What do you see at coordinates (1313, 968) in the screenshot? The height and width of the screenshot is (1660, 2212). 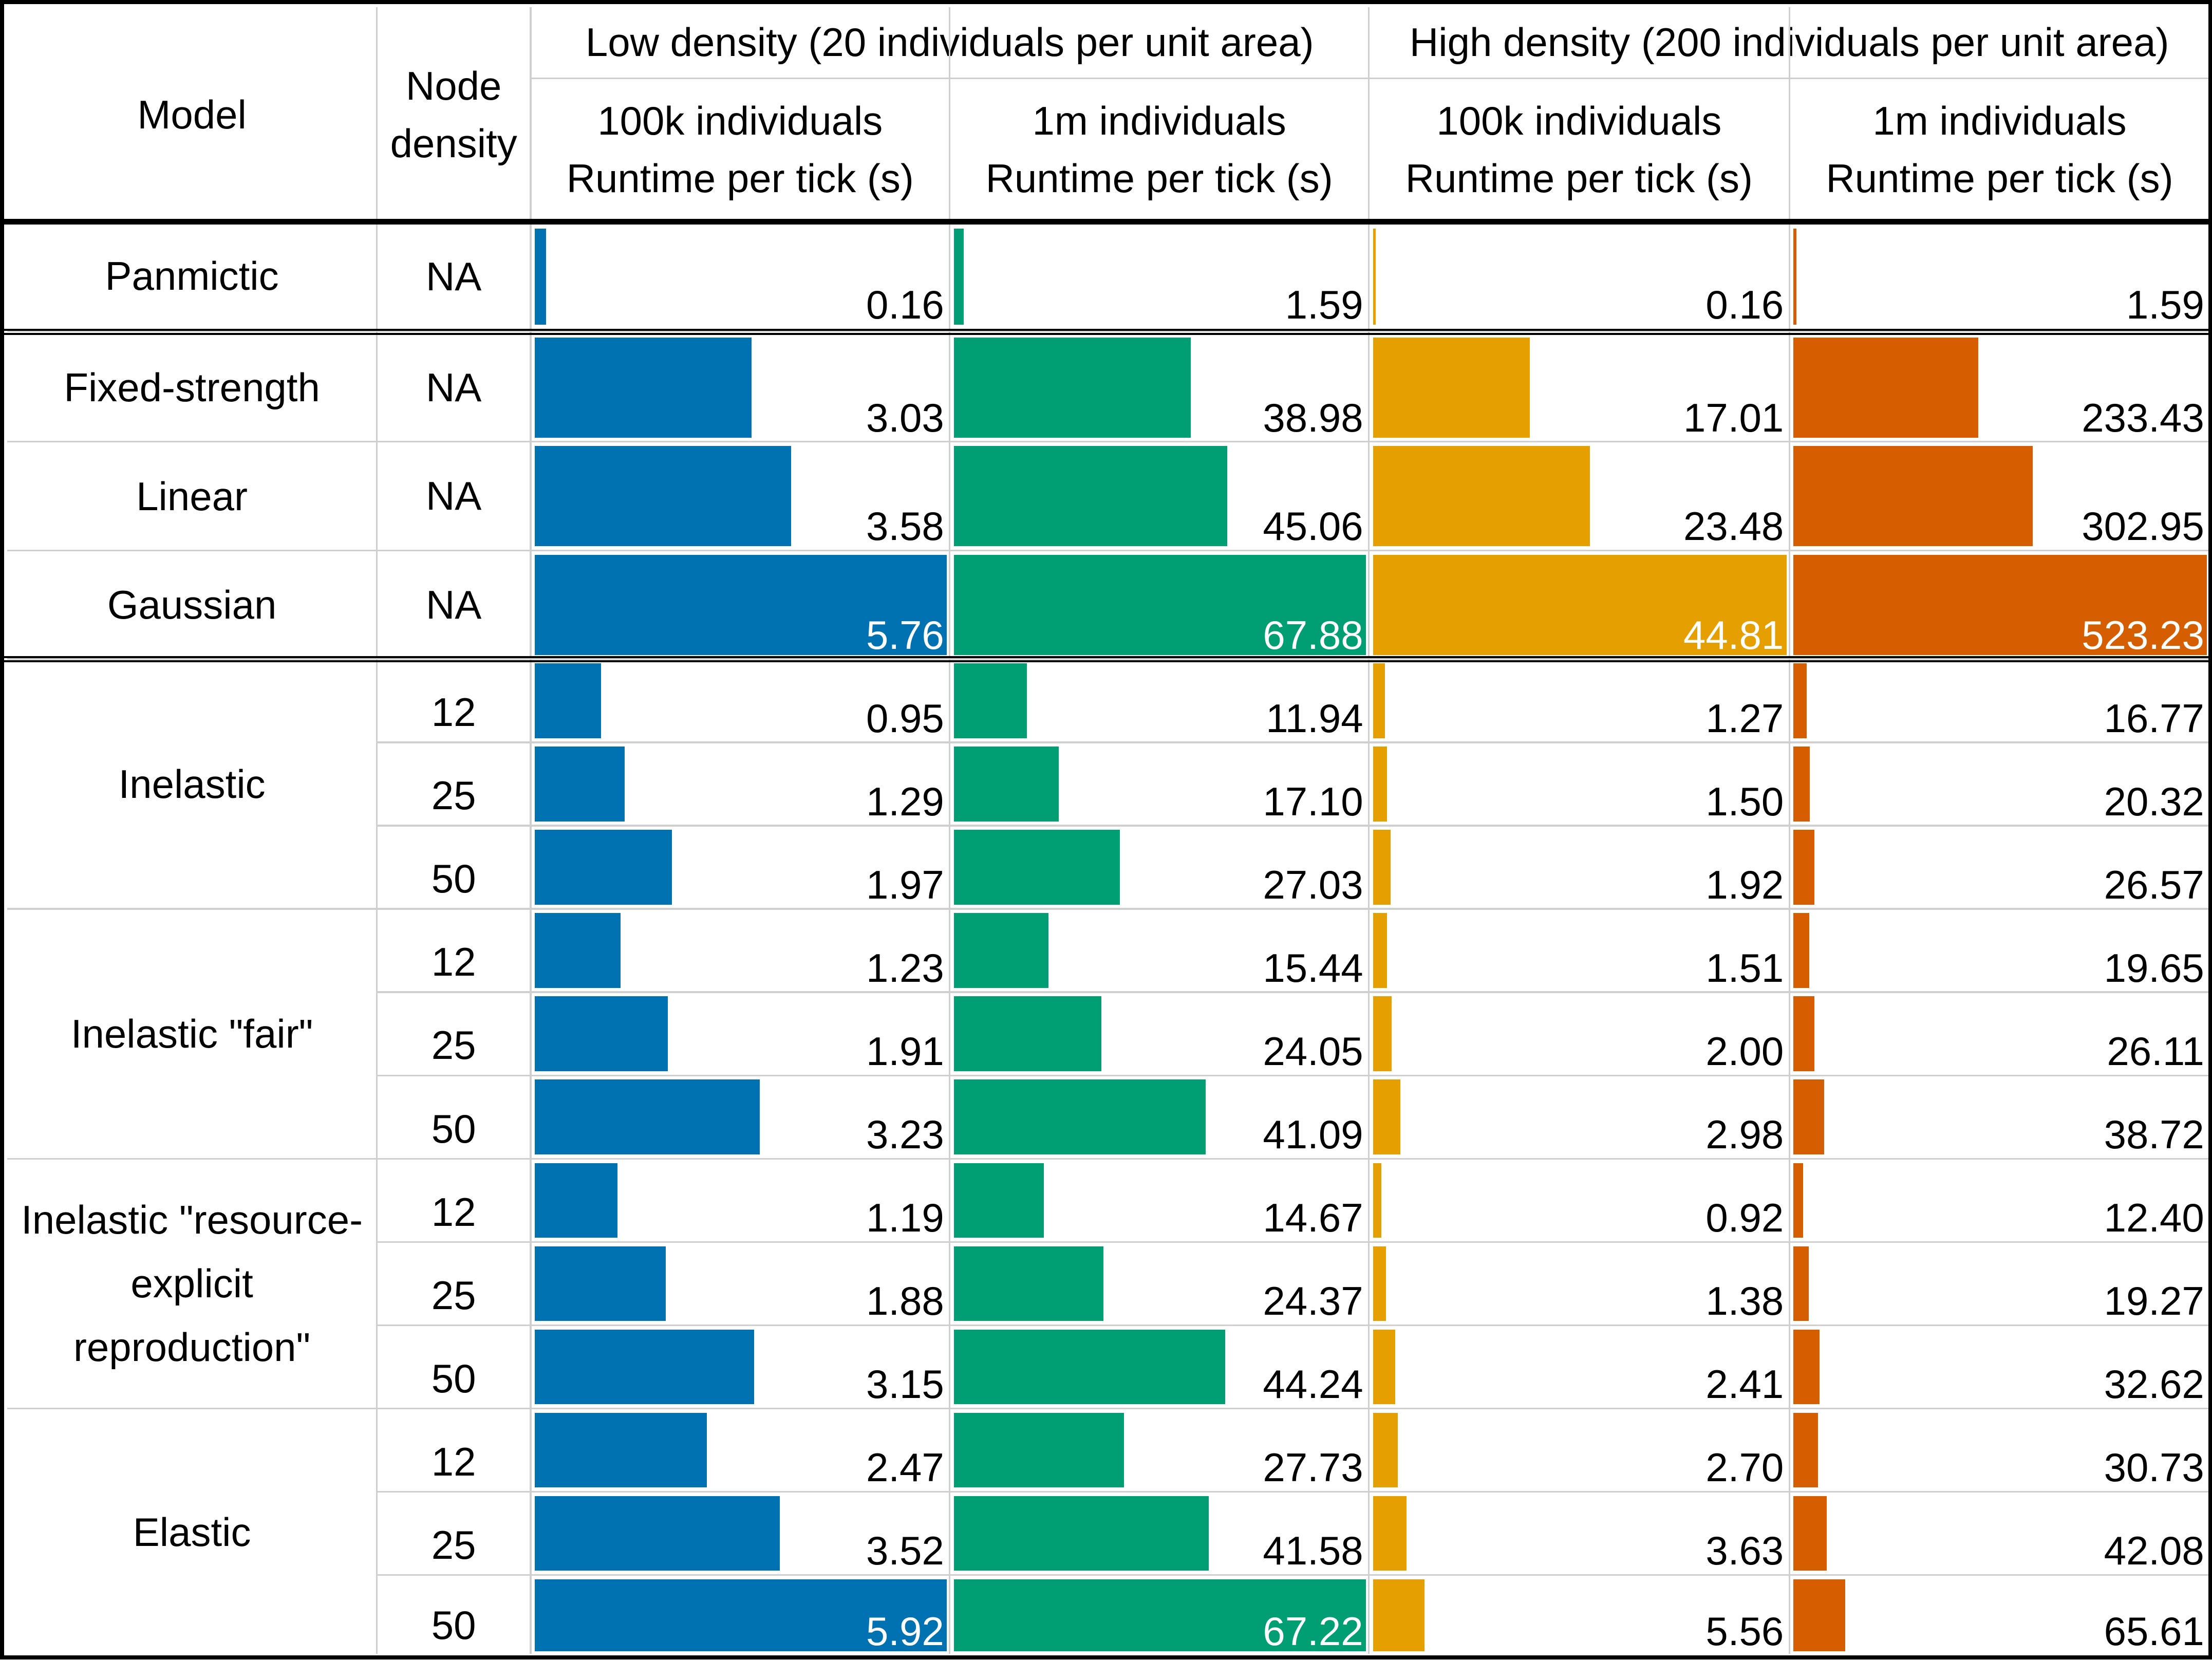 I see `data-value: 15.44` at bounding box center [1313, 968].